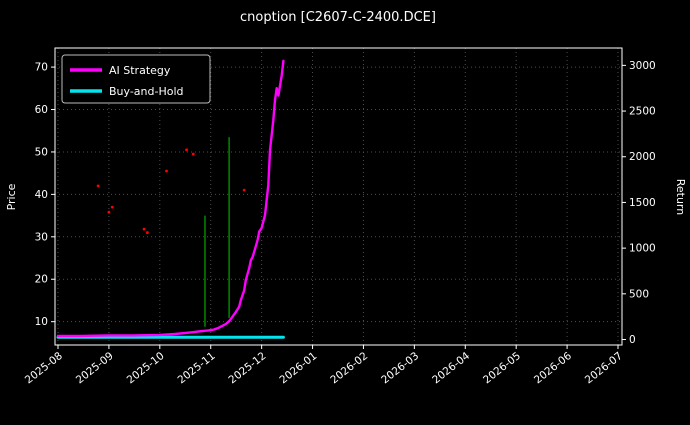 Image resolution: width=690 pixels, height=425 pixels. I want to click on x-tick-label: 2026-07, so click(604, 368).